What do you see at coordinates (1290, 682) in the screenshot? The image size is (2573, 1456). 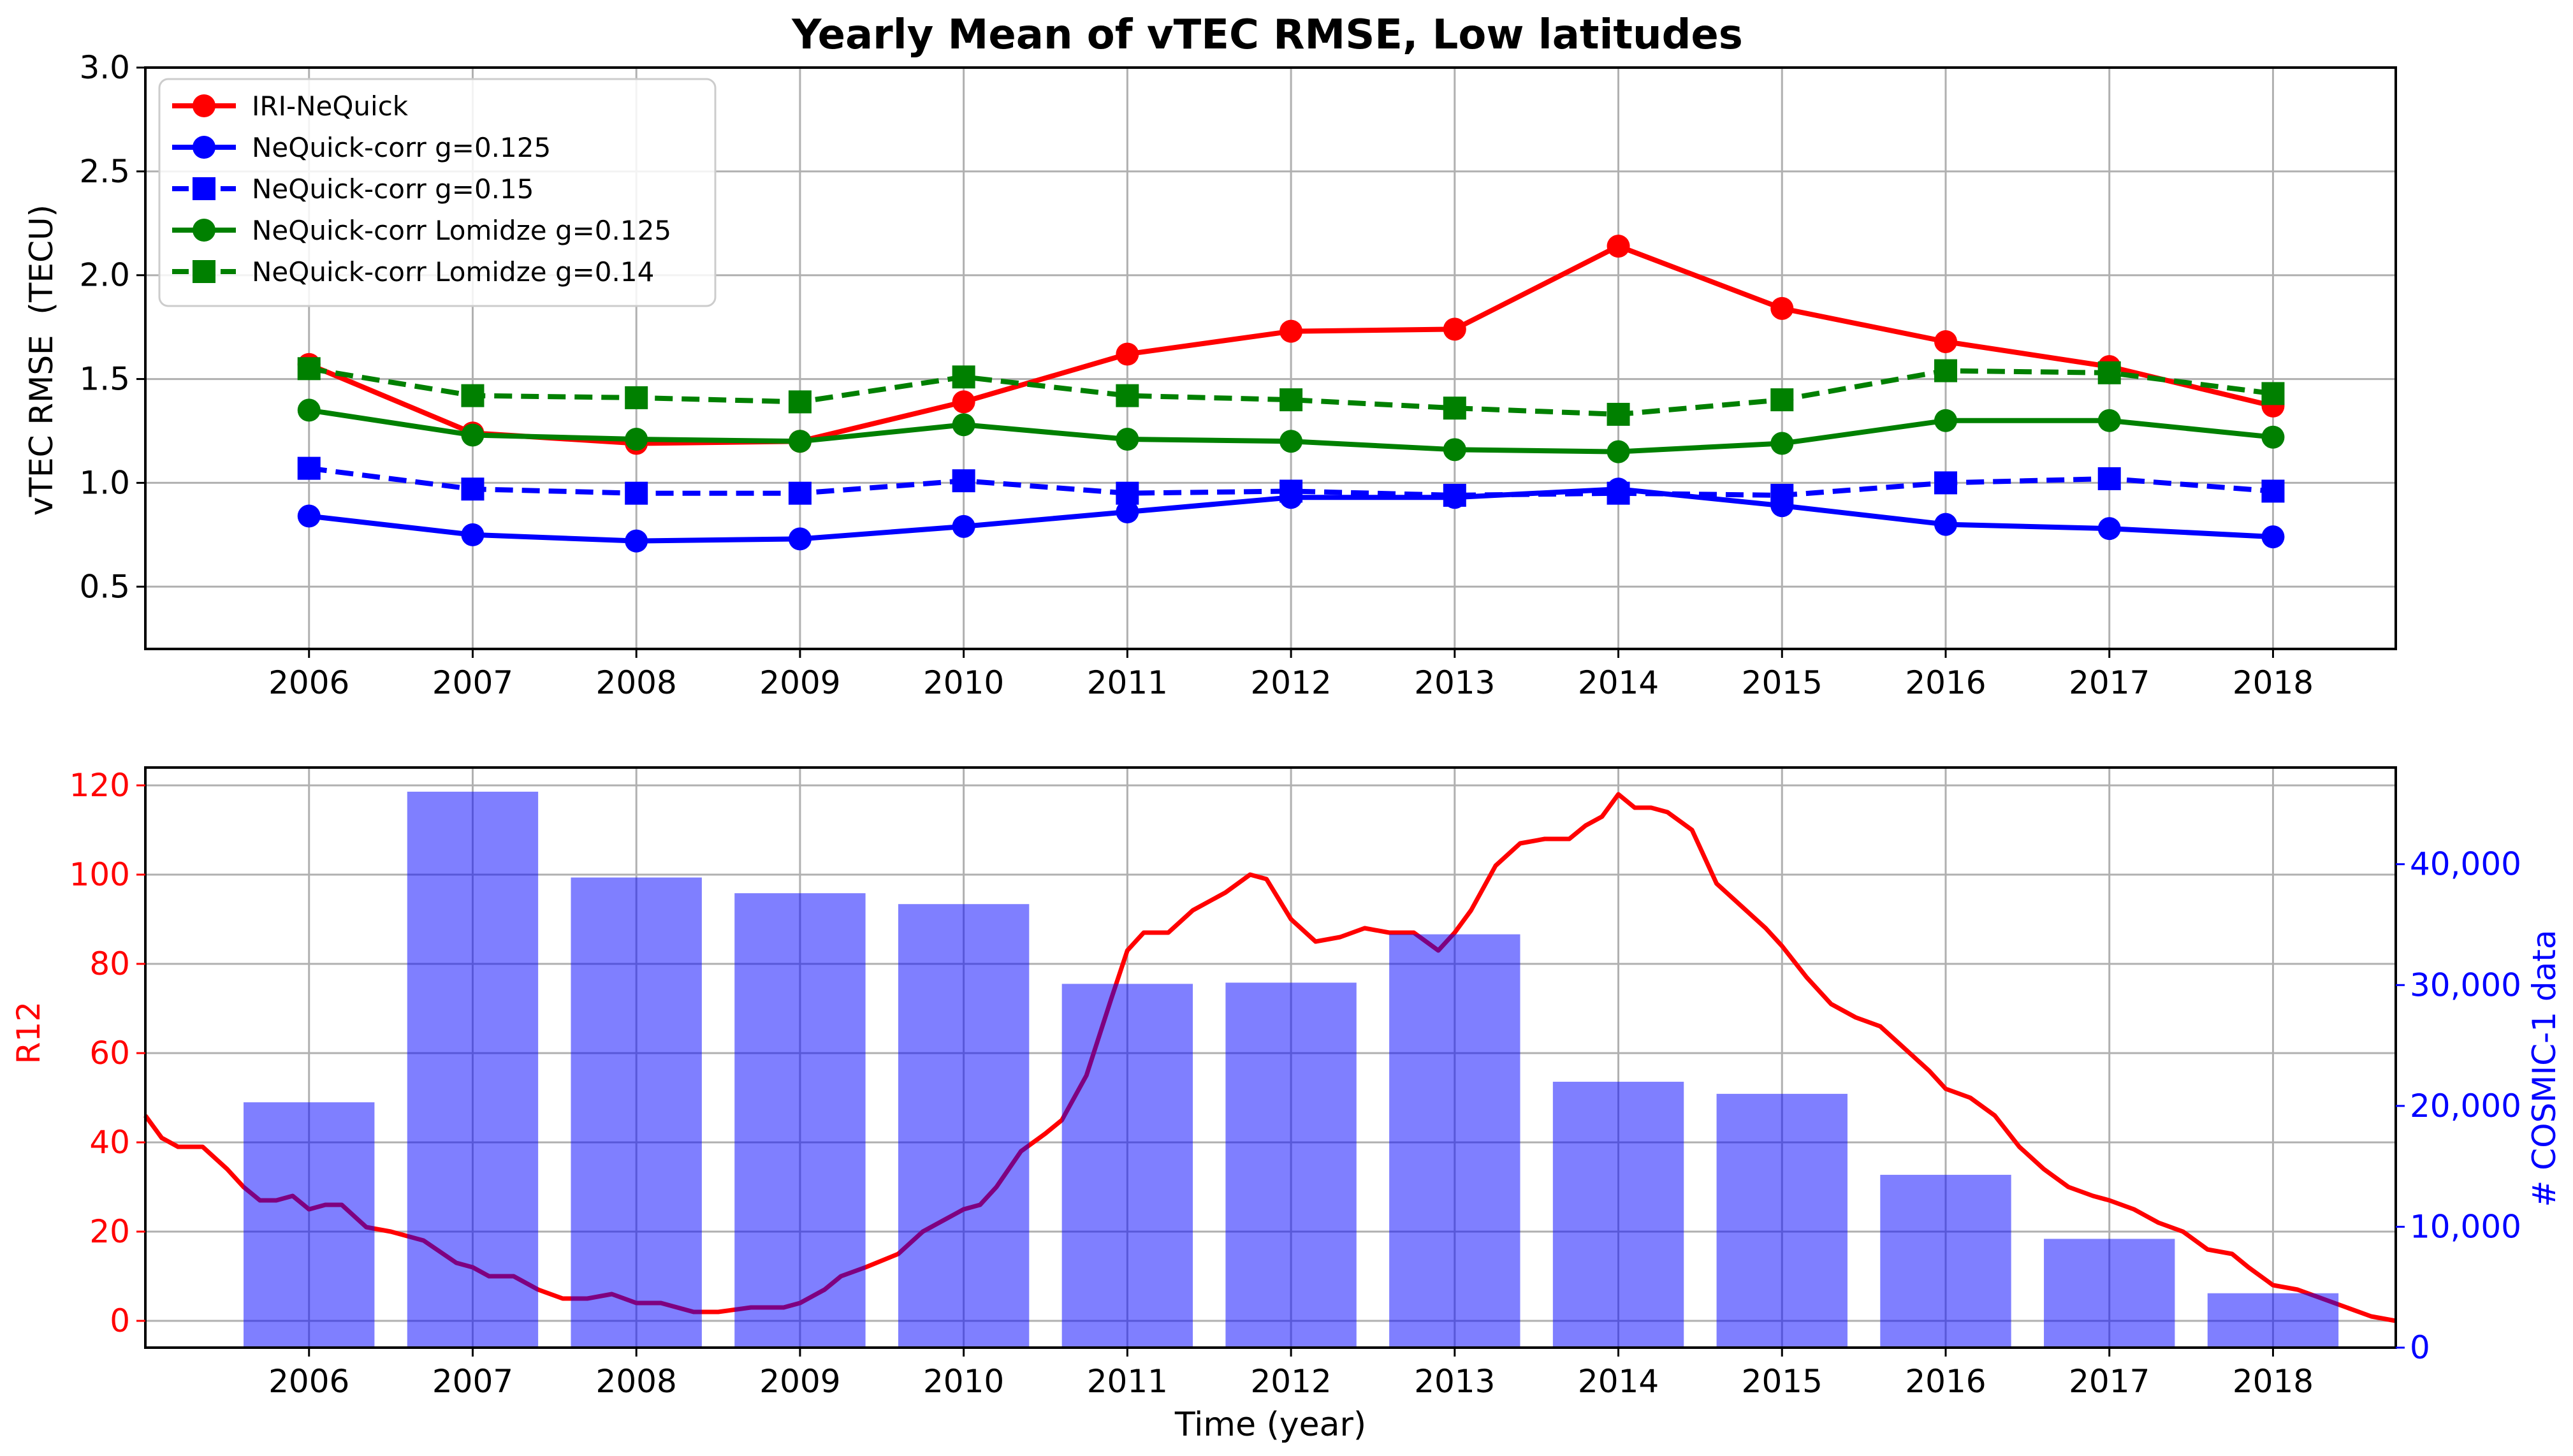 I see `top-x-tick-label: 2012` at bounding box center [1290, 682].